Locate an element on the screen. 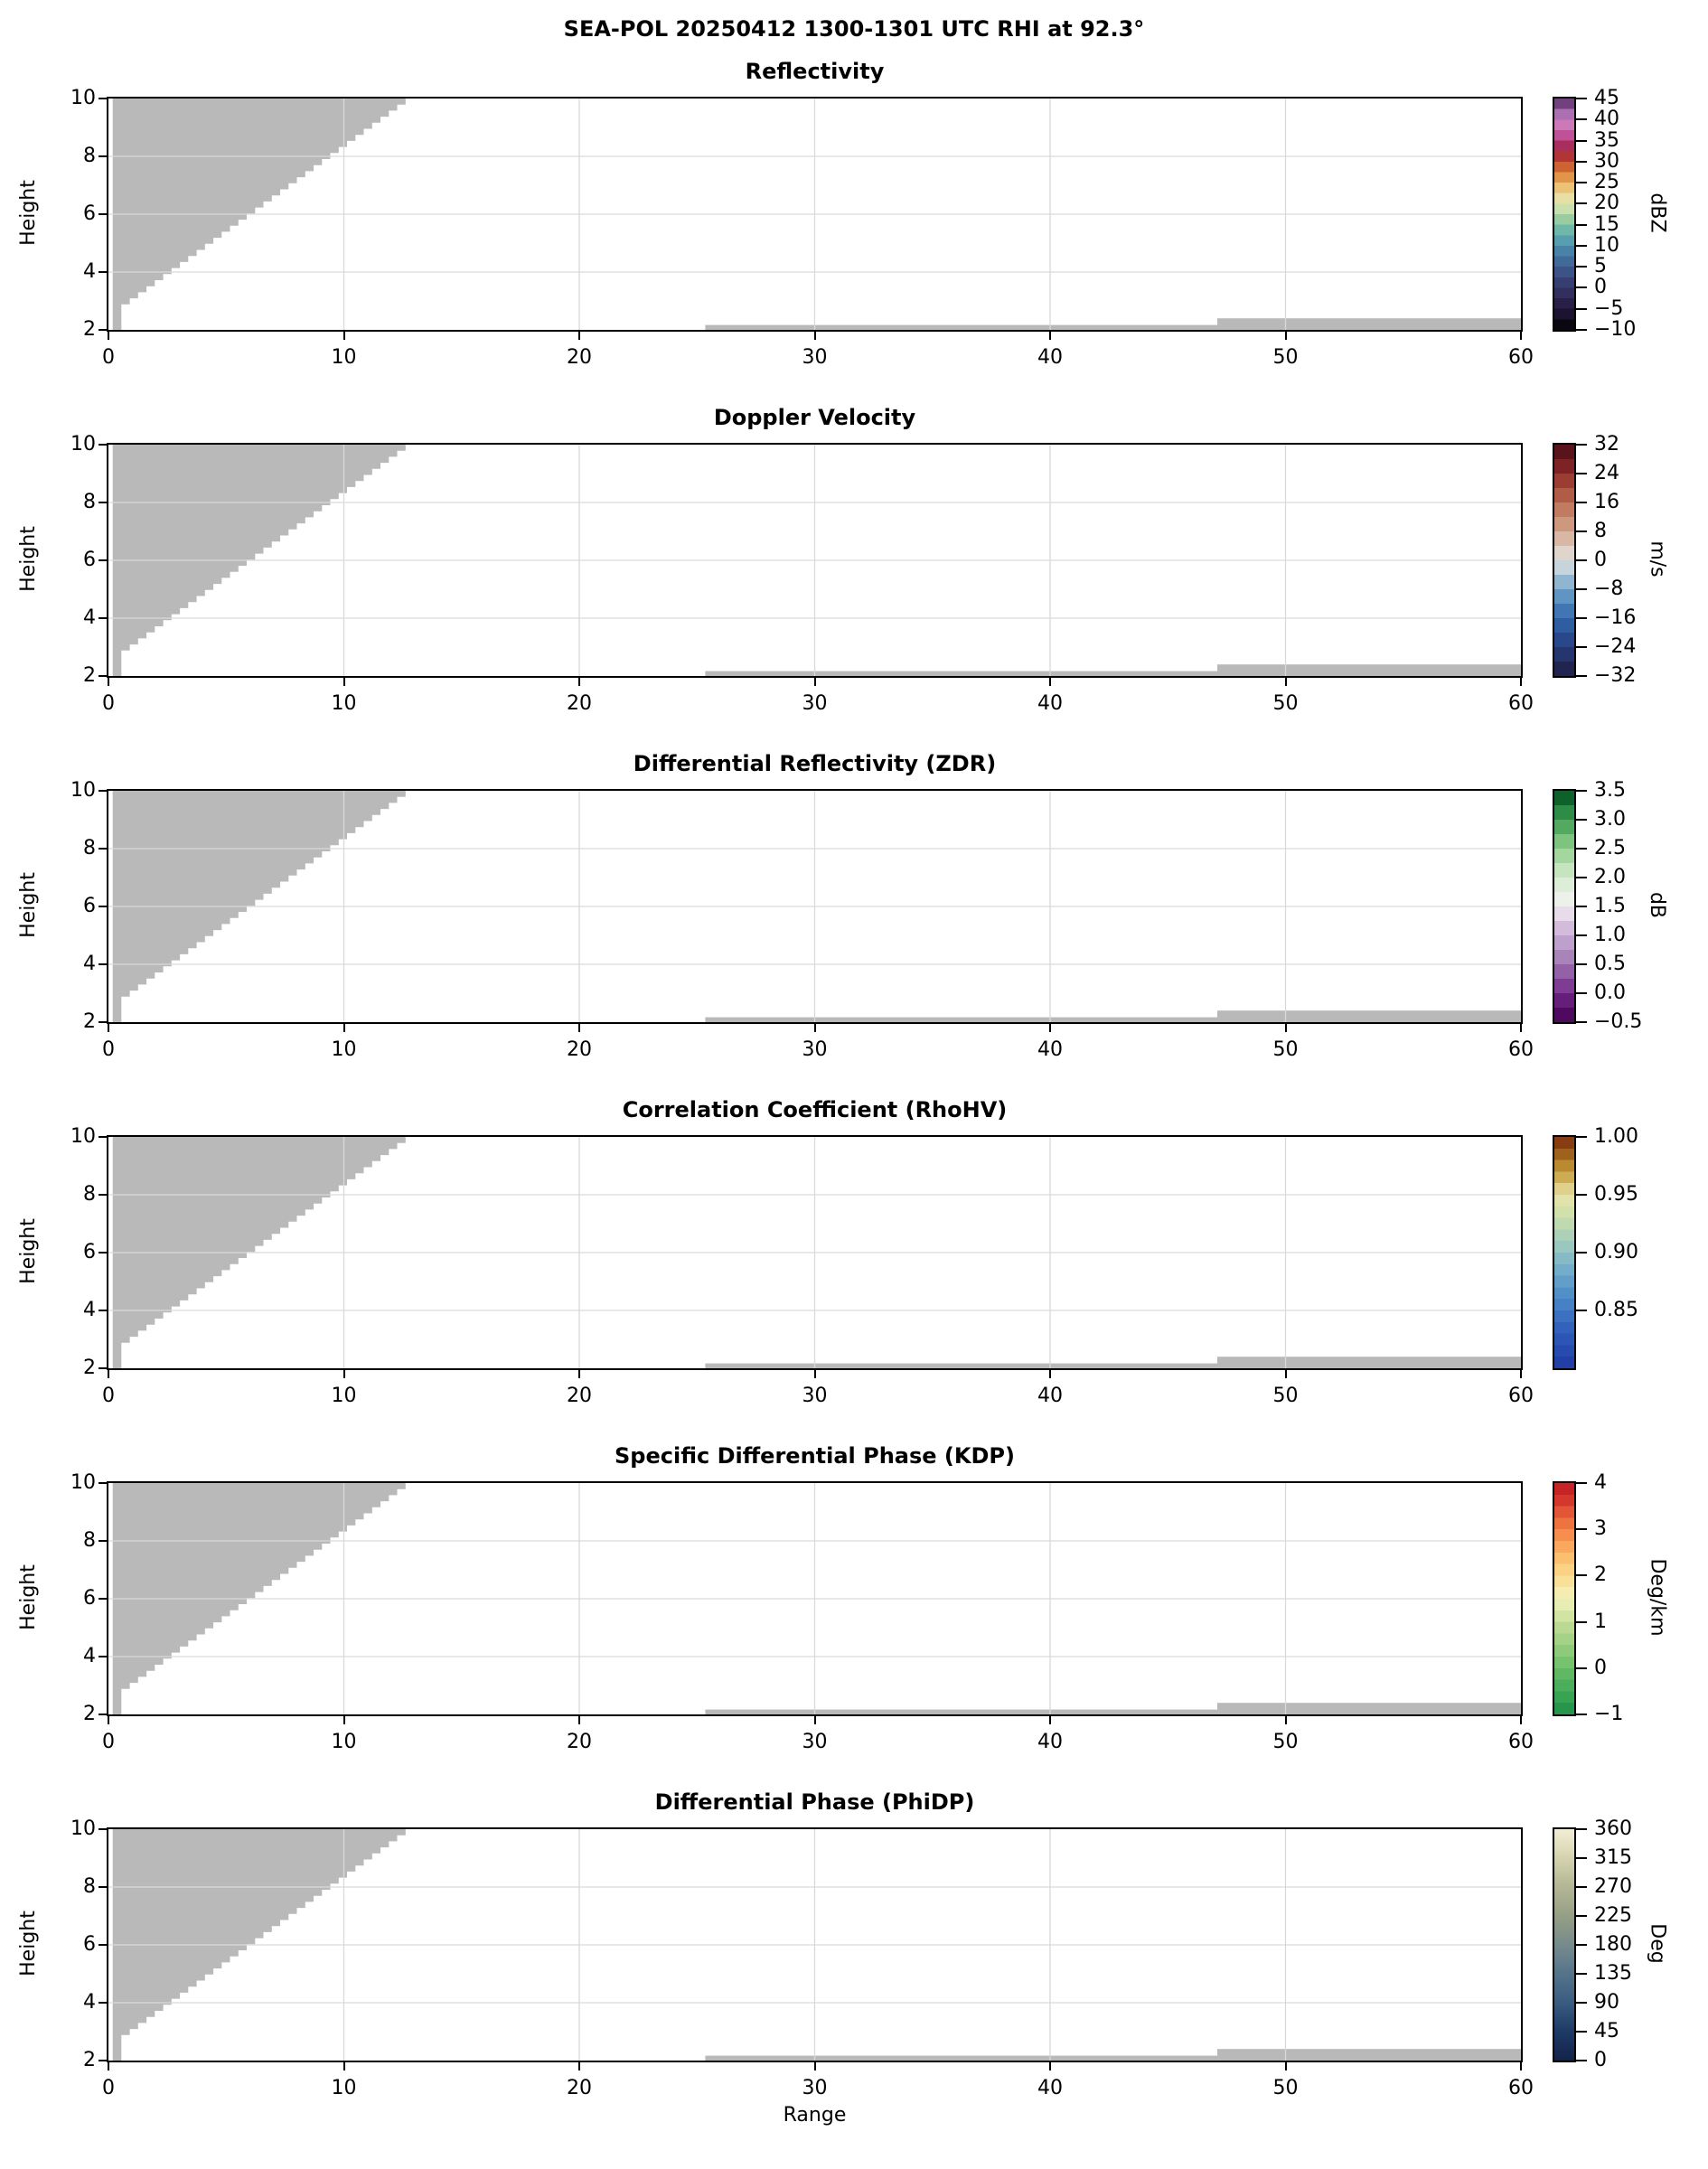 The height and width of the screenshot is (2169, 1708). colorbar-tick-label: 8 is located at coordinates (1600, 531).